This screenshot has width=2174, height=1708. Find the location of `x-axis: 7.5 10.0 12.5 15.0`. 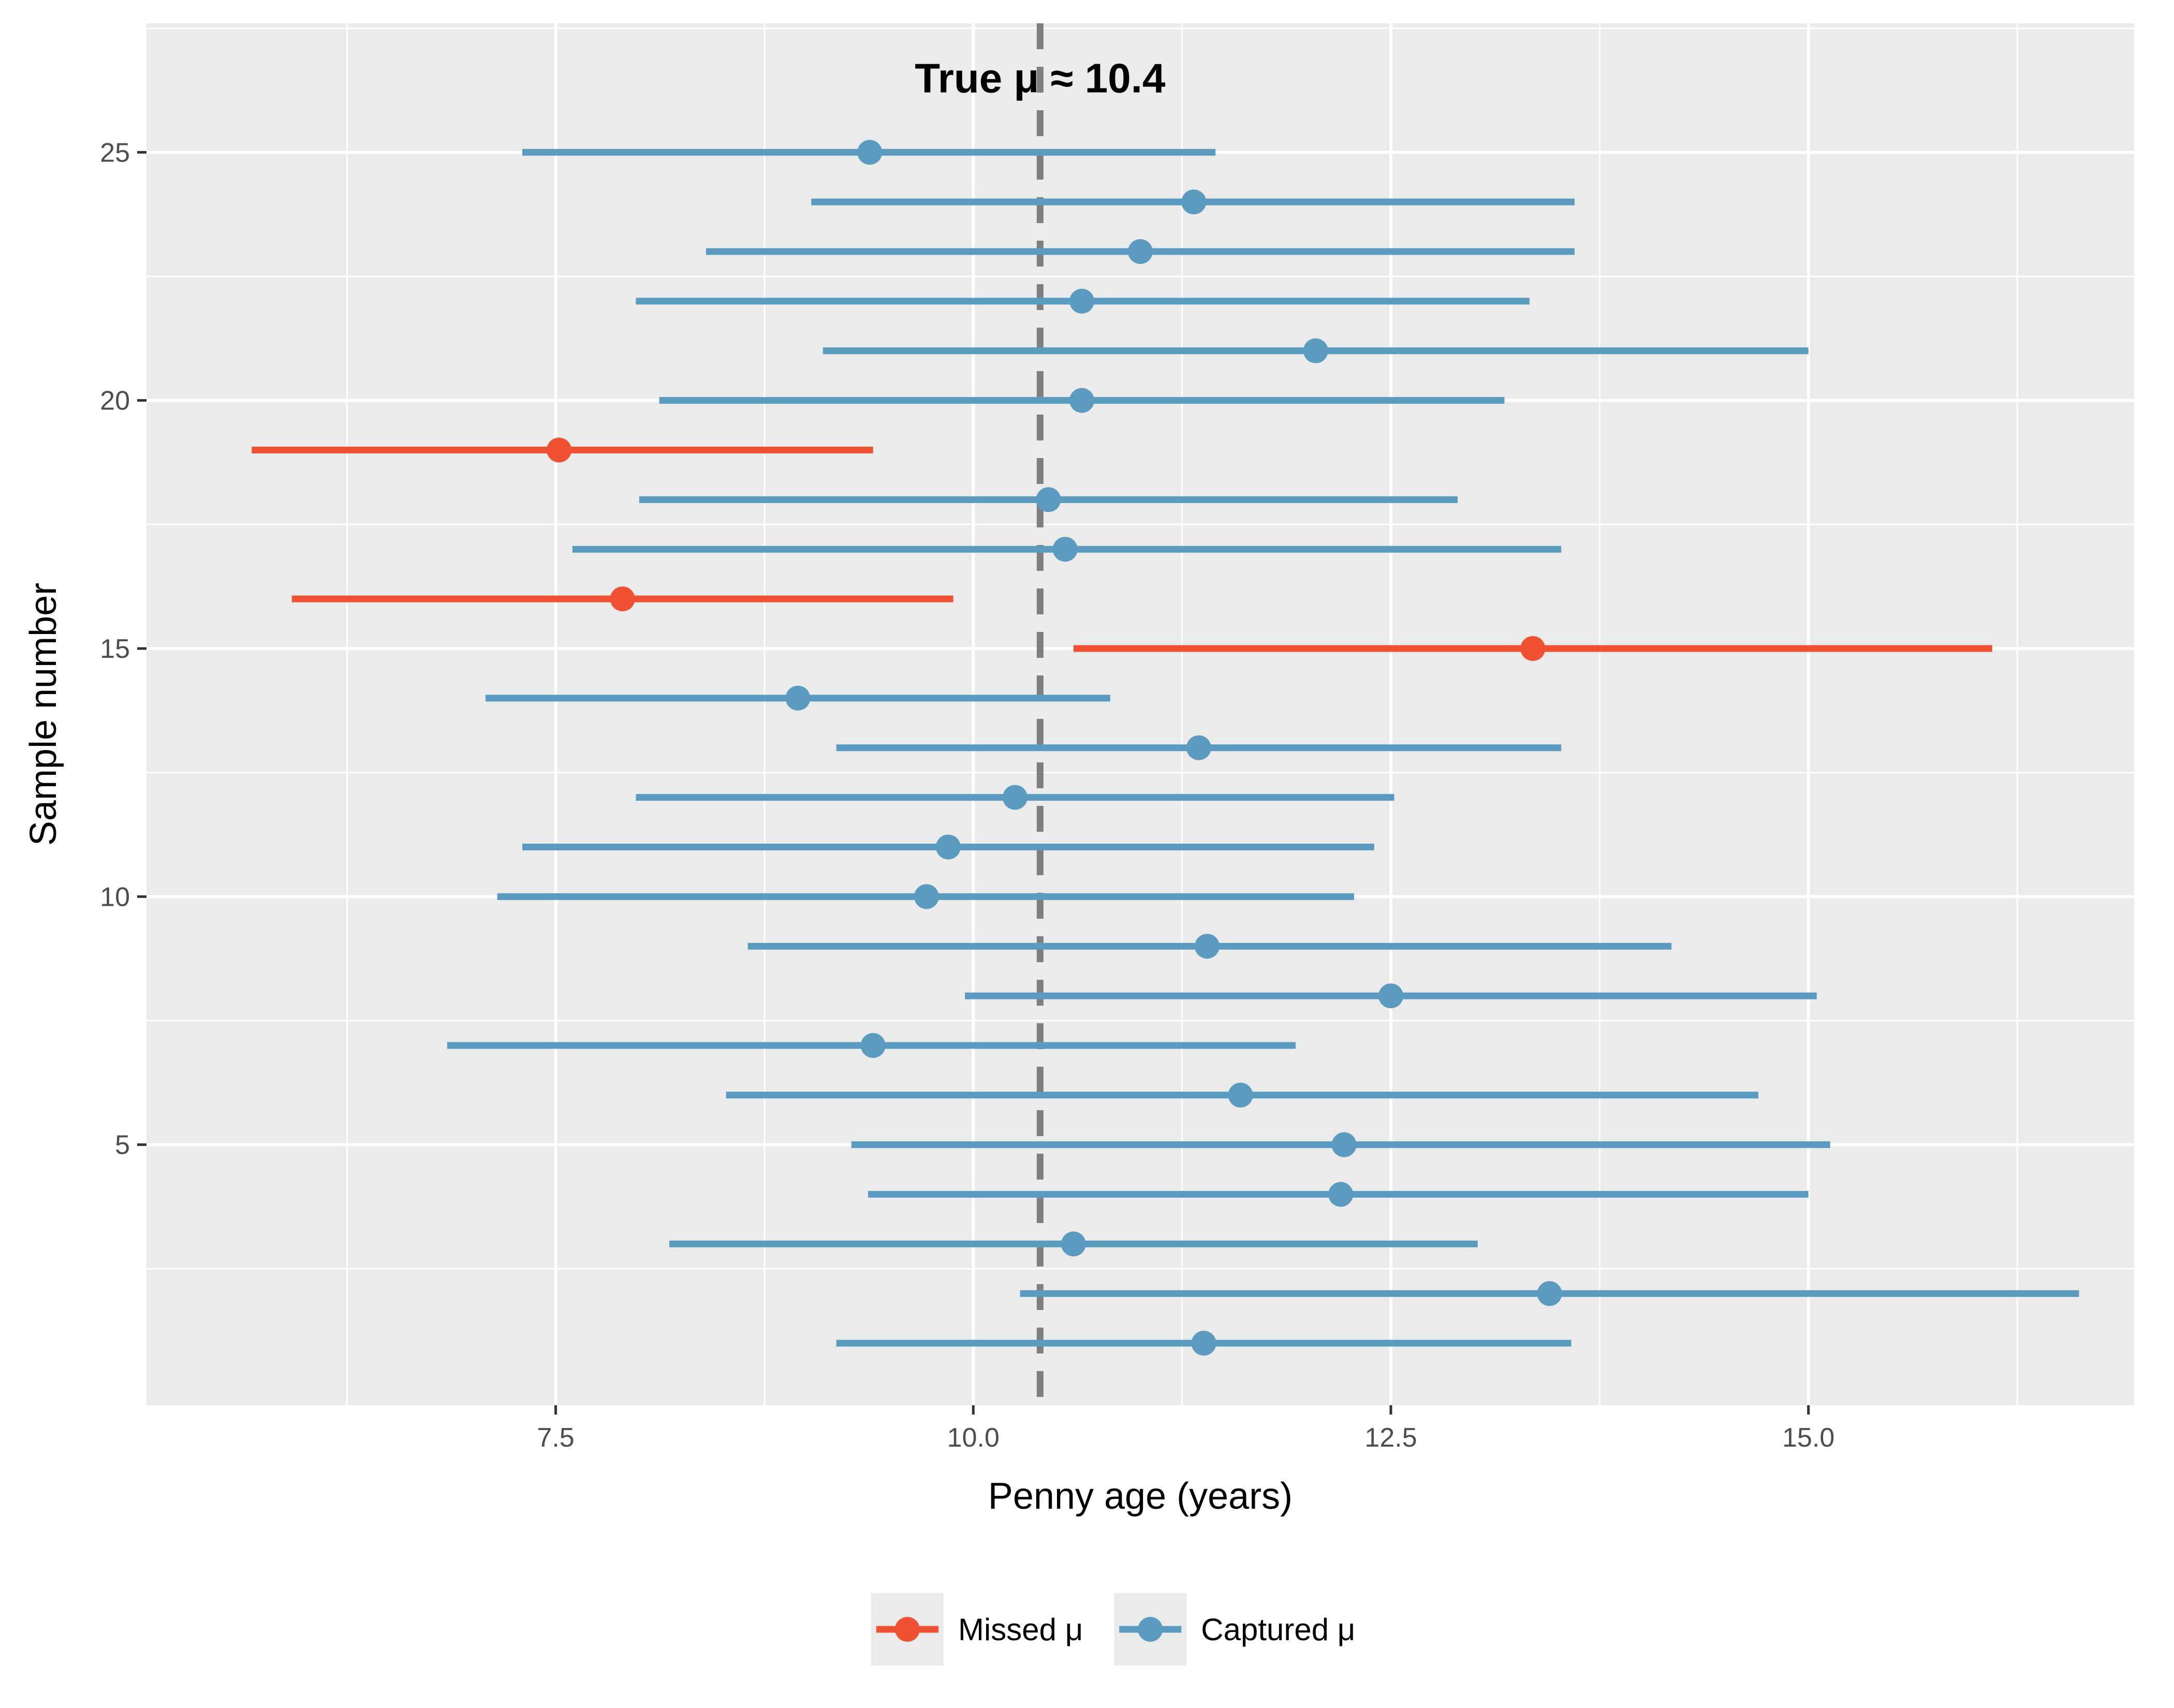

x-axis: 7.5 10.0 12.5 15.0 is located at coordinates (1185, 1429).